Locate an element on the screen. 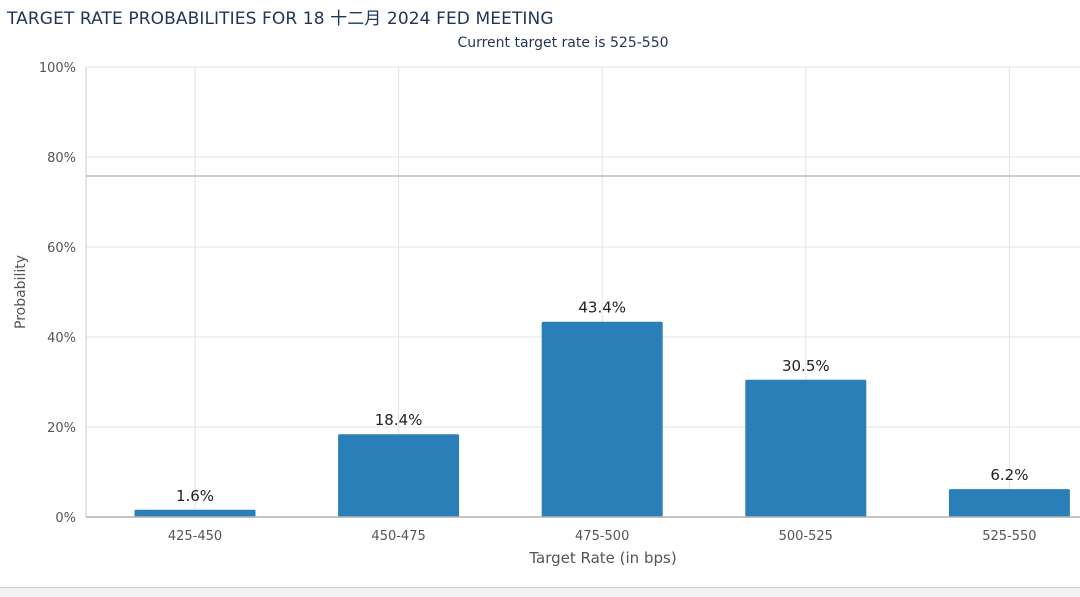  data-label: 43.4% is located at coordinates (602, 308).